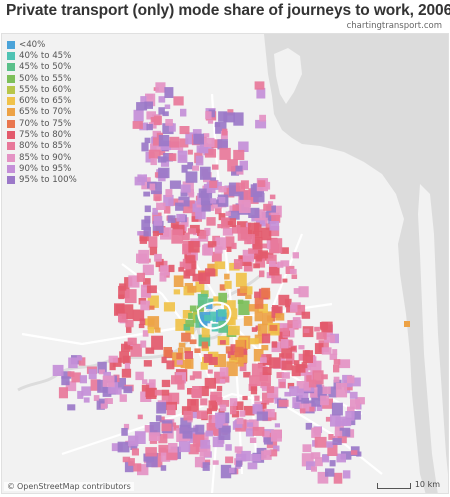 The height and width of the screenshot is (497, 450). Describe the element at coordinates (45, 112) in the screenshot. I see `legend-label: 65% to 70%` at that location.